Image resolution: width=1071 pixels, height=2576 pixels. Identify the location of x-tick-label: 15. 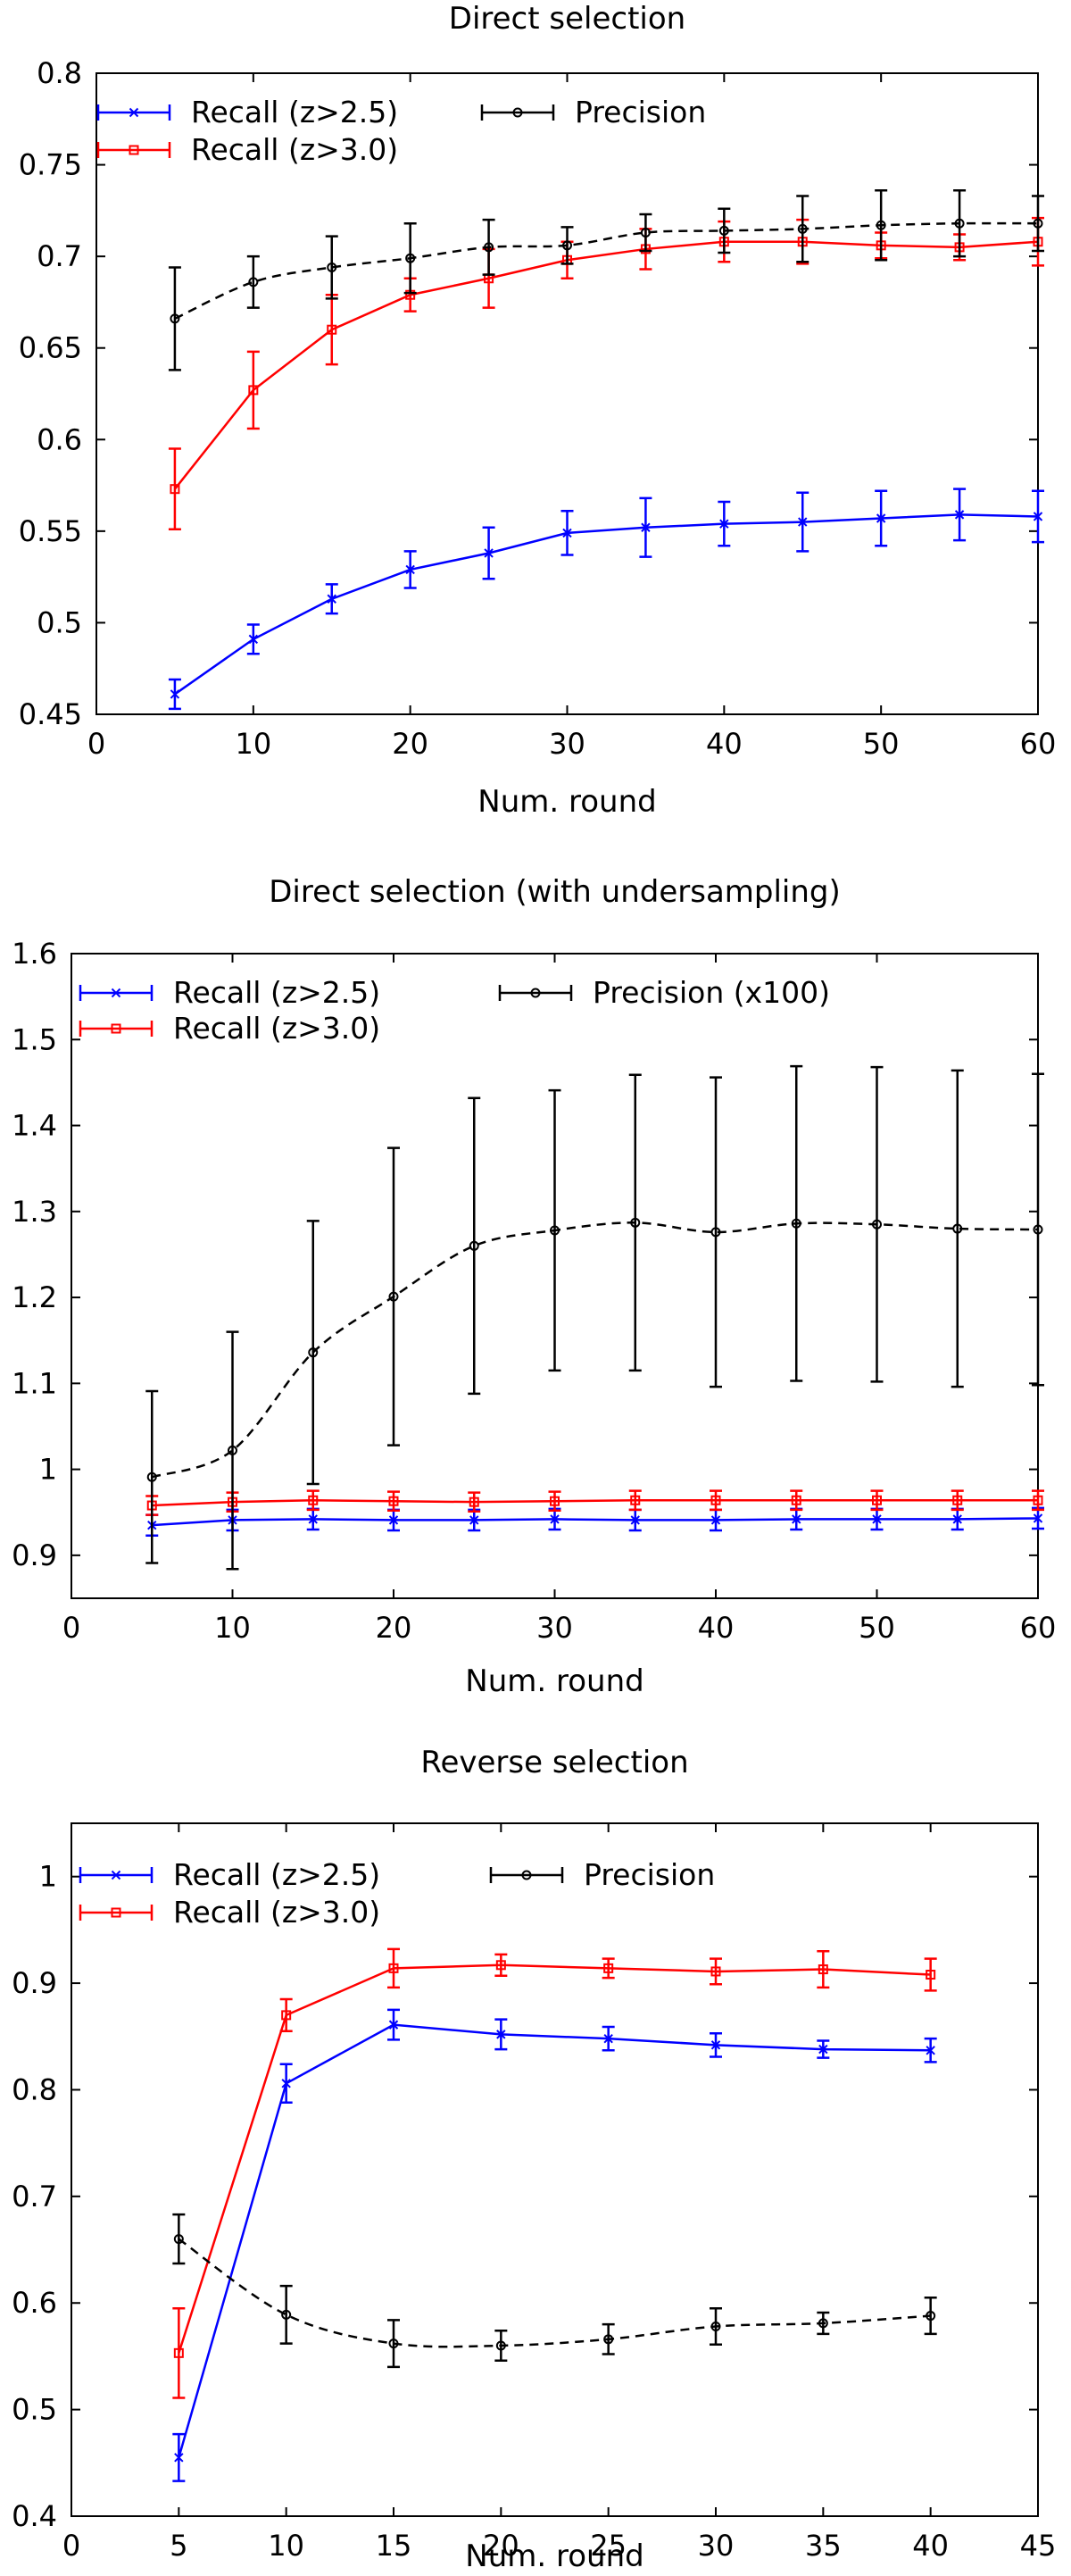
(394, 2546).